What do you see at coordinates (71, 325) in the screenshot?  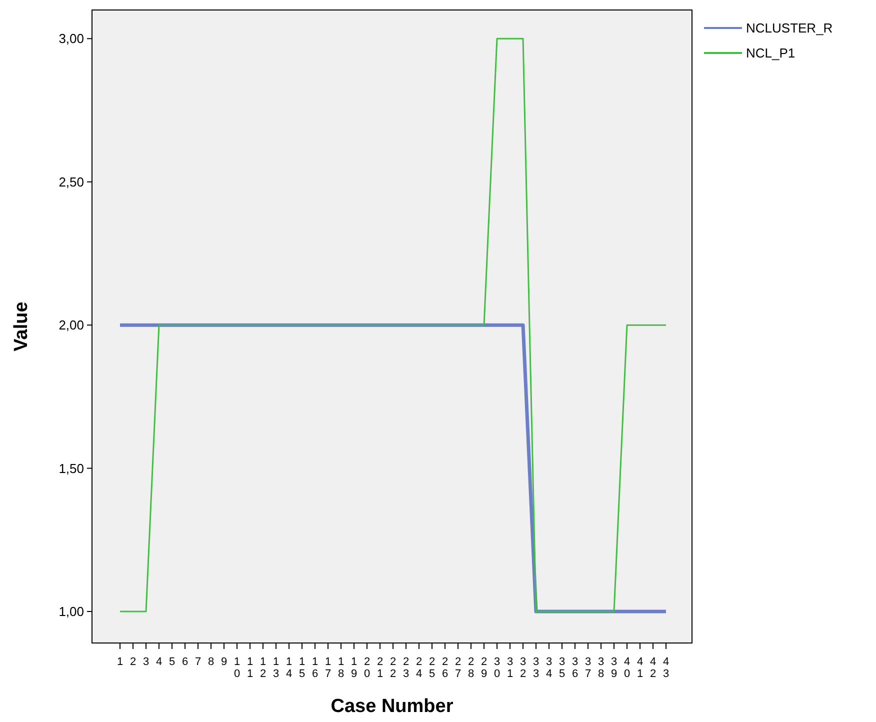 I see `y-tick-label: 2,00` at bounding box center [71, 325].